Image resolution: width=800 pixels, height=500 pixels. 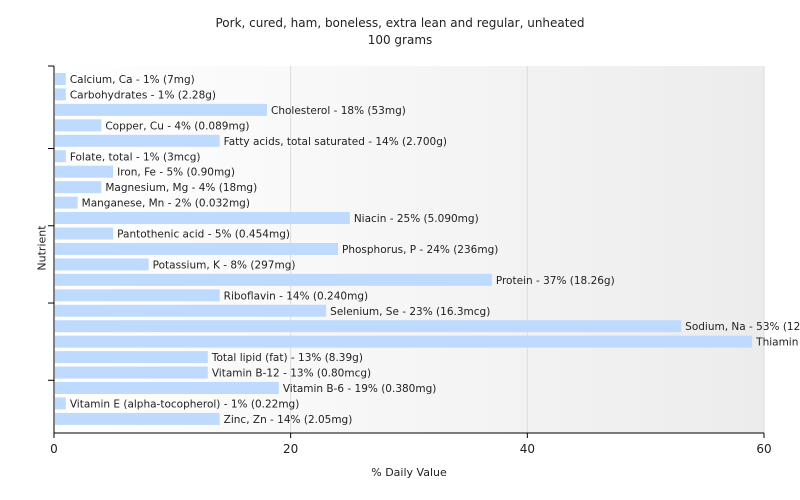 What do you see at coordinates (742, 327) in the screenshot?
I see `bar-label-16: Sodium, Na - 53% (1278mg)` at bounding box center [742, 327].